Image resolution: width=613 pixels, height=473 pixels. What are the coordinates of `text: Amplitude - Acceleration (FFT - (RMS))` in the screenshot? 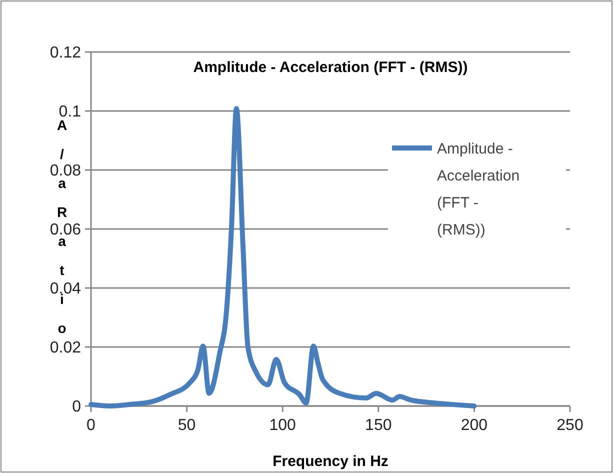 It's located at (330, 67).